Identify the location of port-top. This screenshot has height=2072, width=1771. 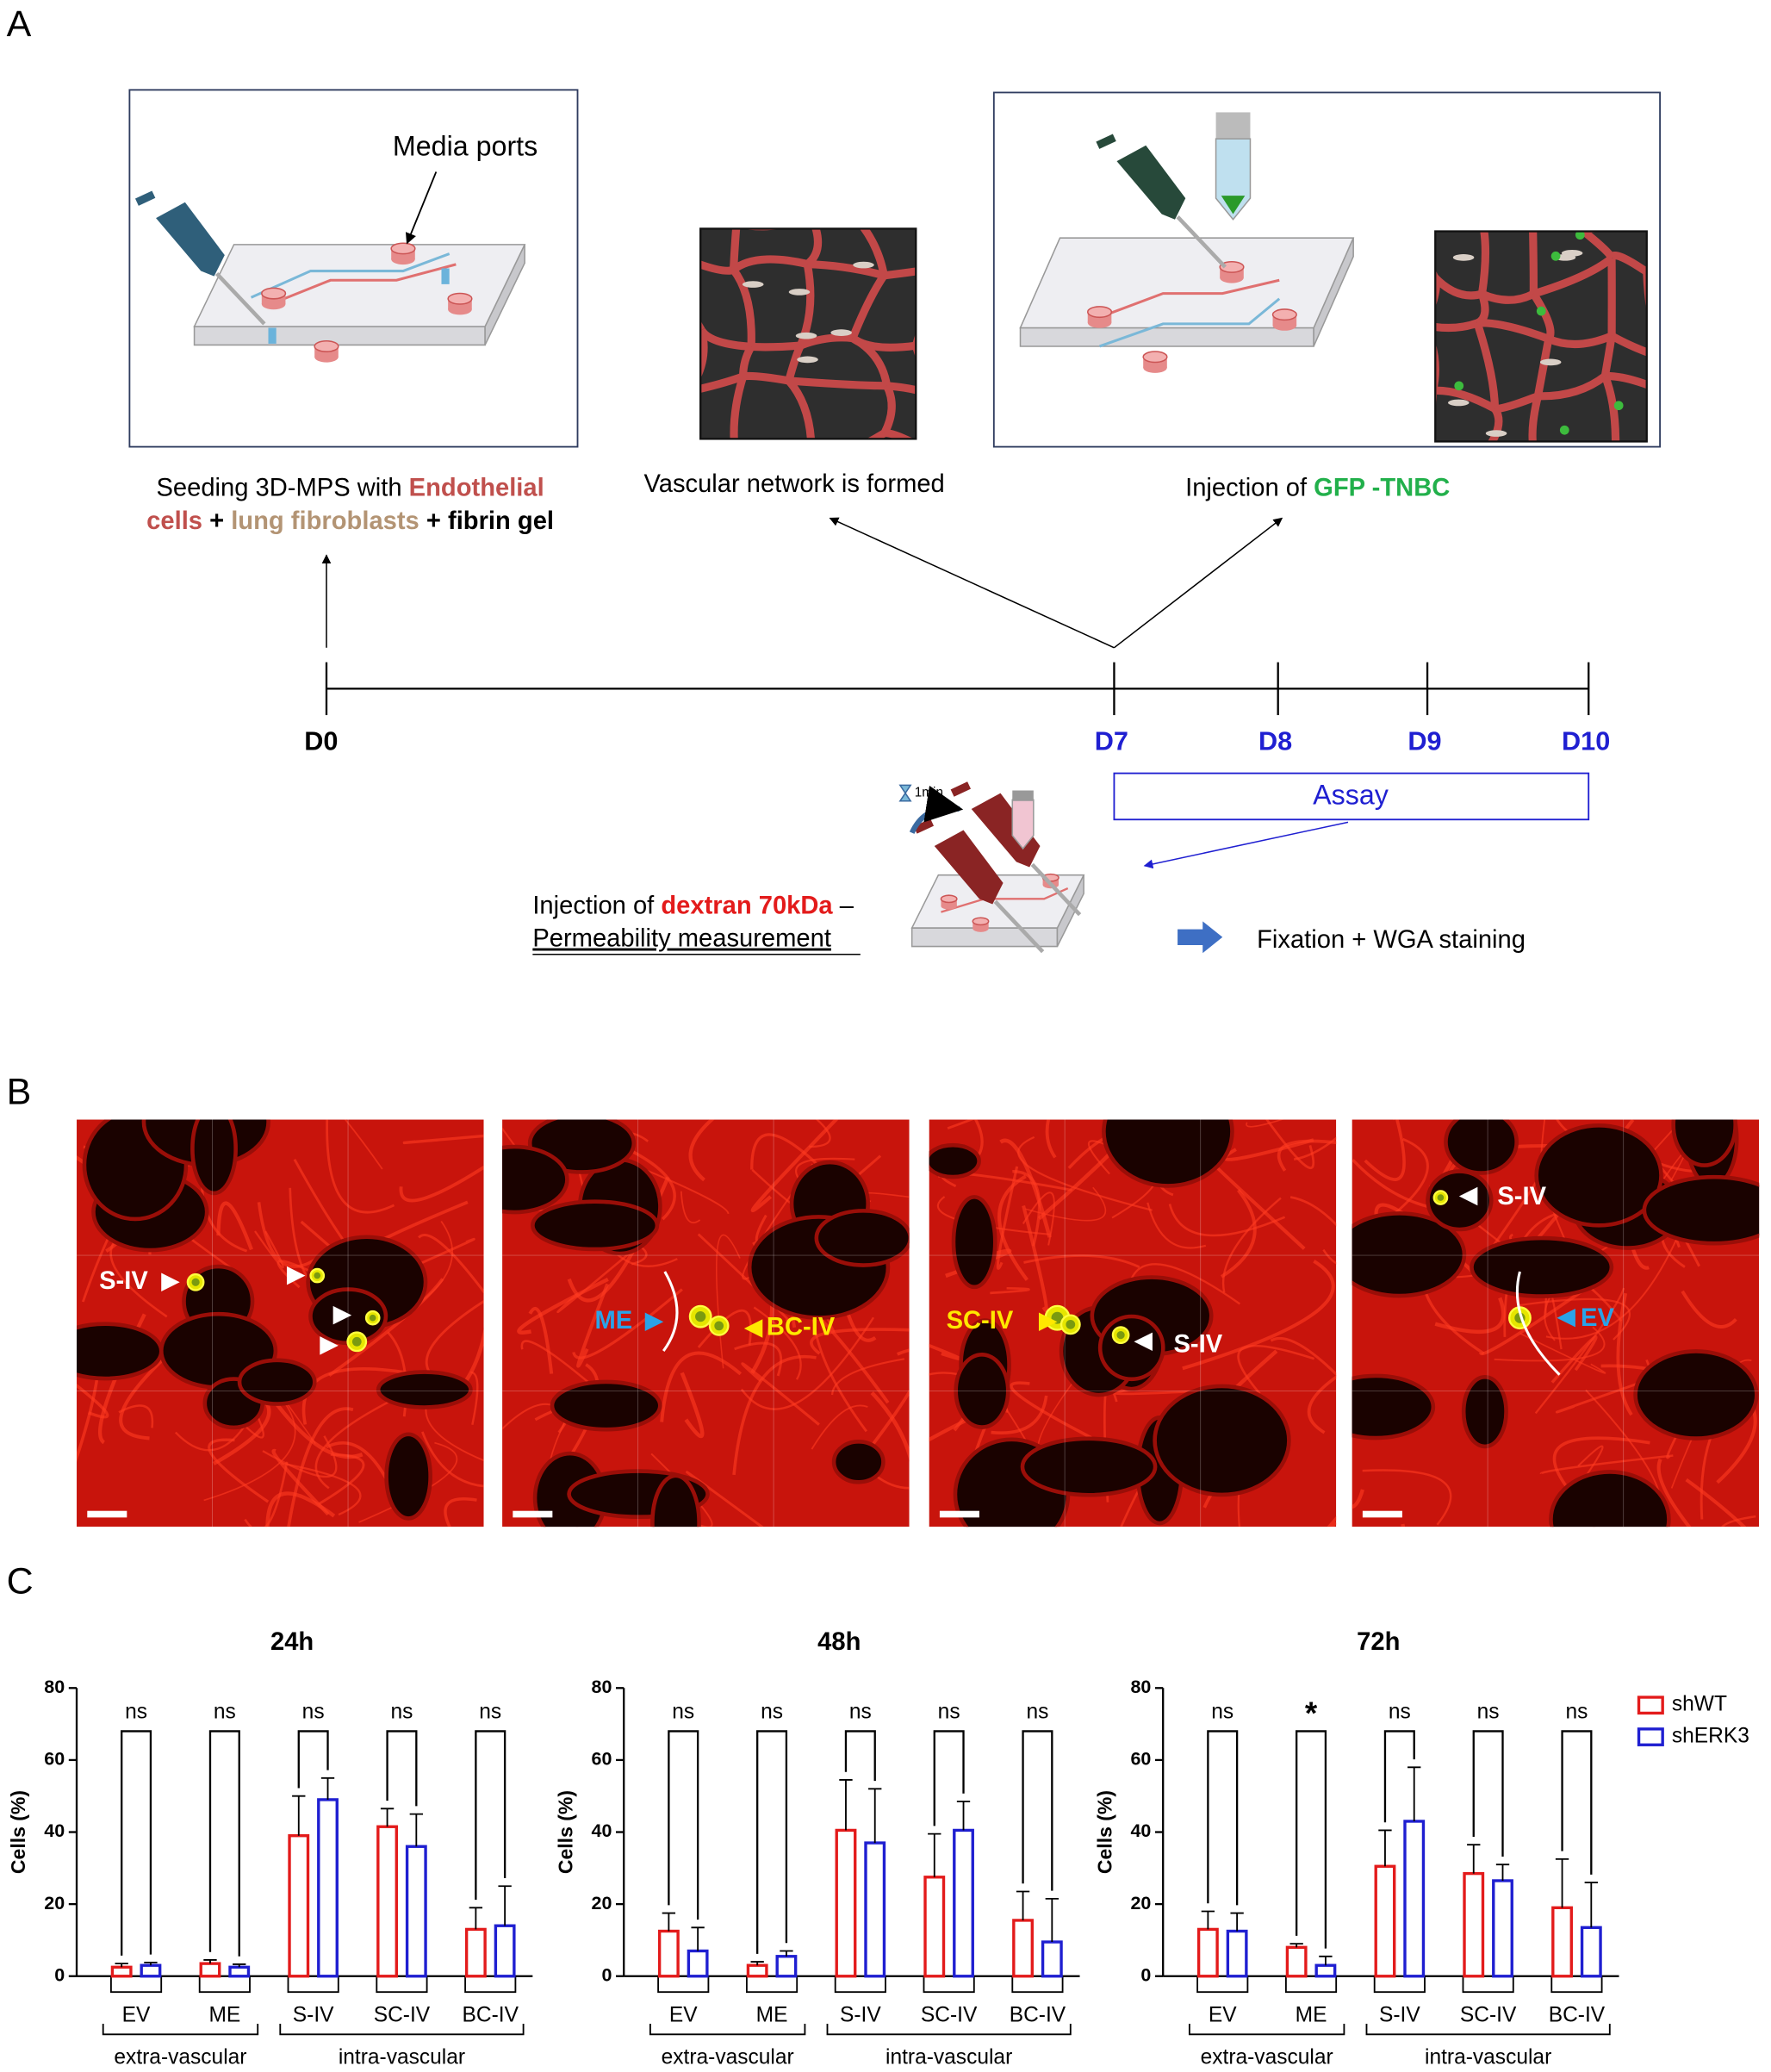
(1284, 315).